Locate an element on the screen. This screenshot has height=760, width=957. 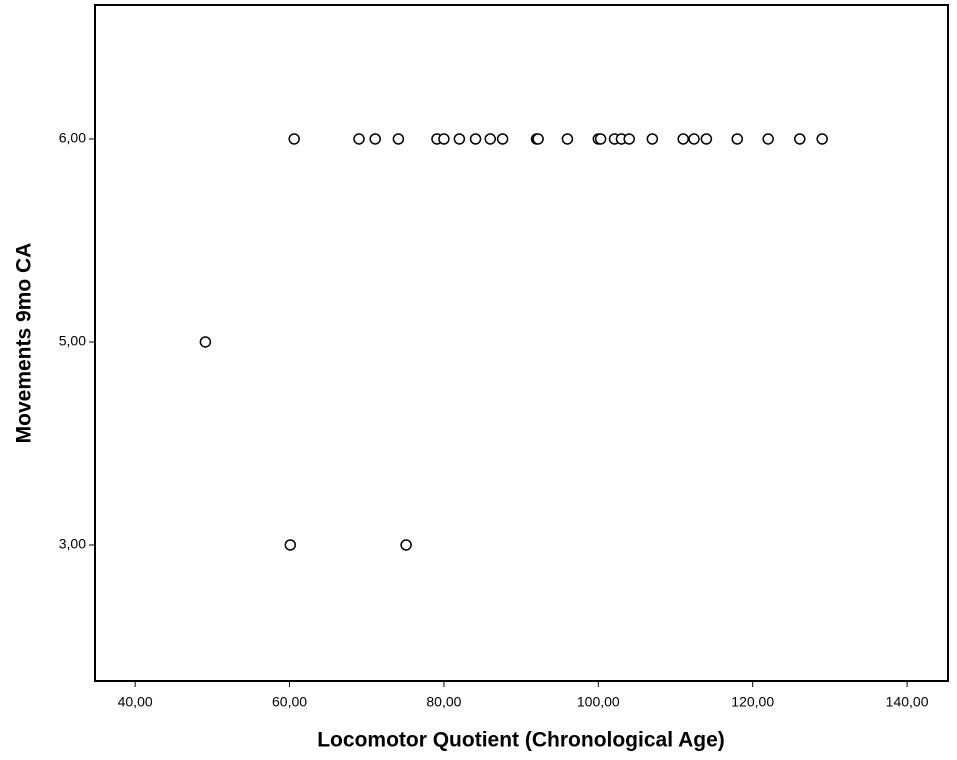
x-tick-label: 140,00 is located at coordinates (907, 702).